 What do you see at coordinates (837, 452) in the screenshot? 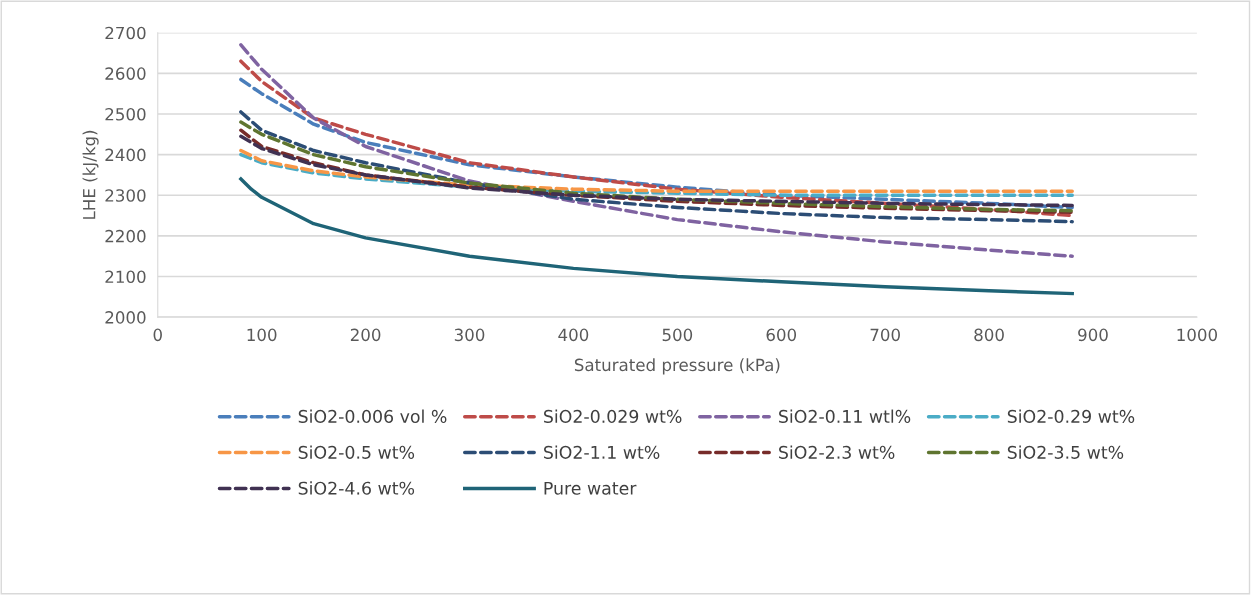
I see `legend-label: SiO2-2.3 wt%` at bounding box center [837, 452].